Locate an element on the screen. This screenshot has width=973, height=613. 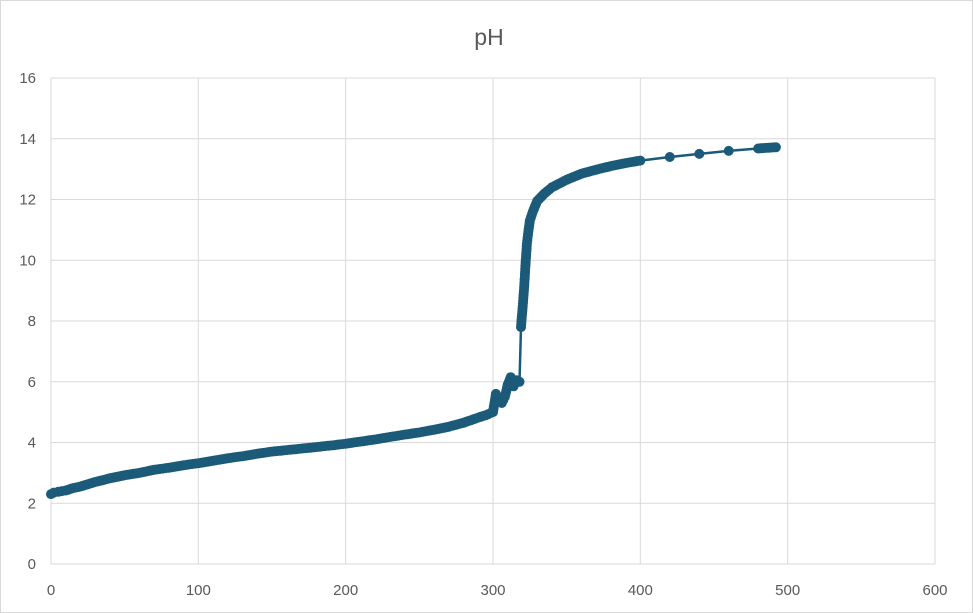
x-axis-ticks: 0 100 200 300 400 500 600 is located at coordinates (497, 590).